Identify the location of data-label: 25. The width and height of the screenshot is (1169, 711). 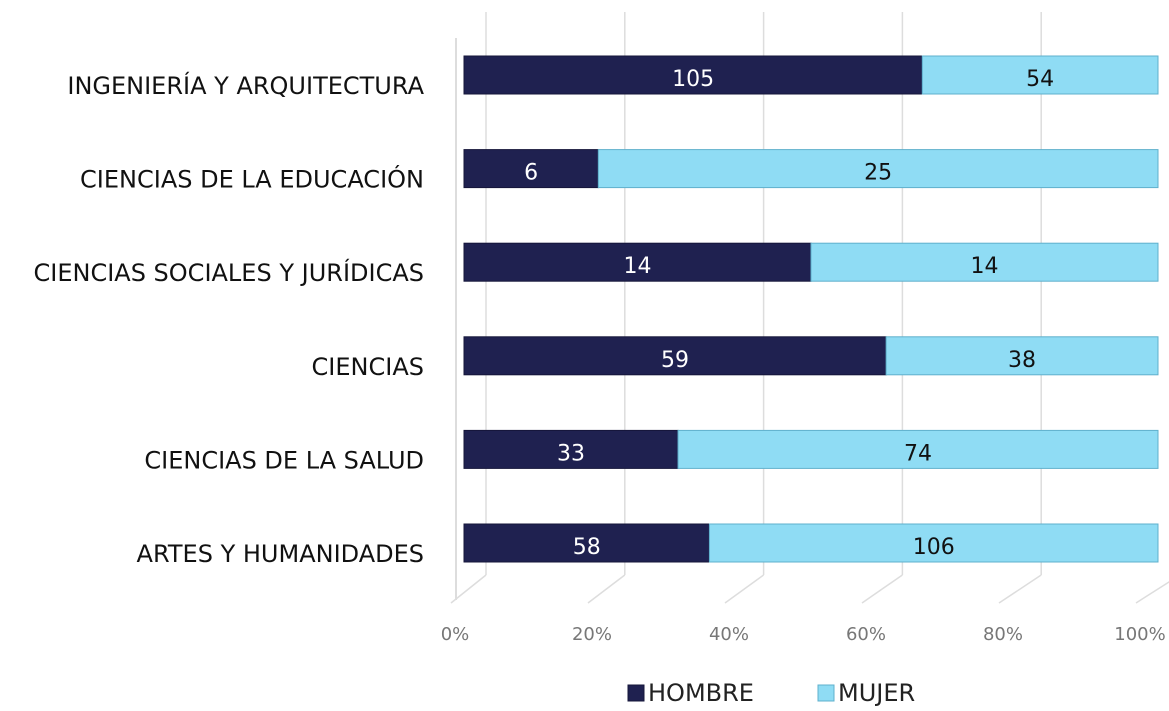
(878, 173).